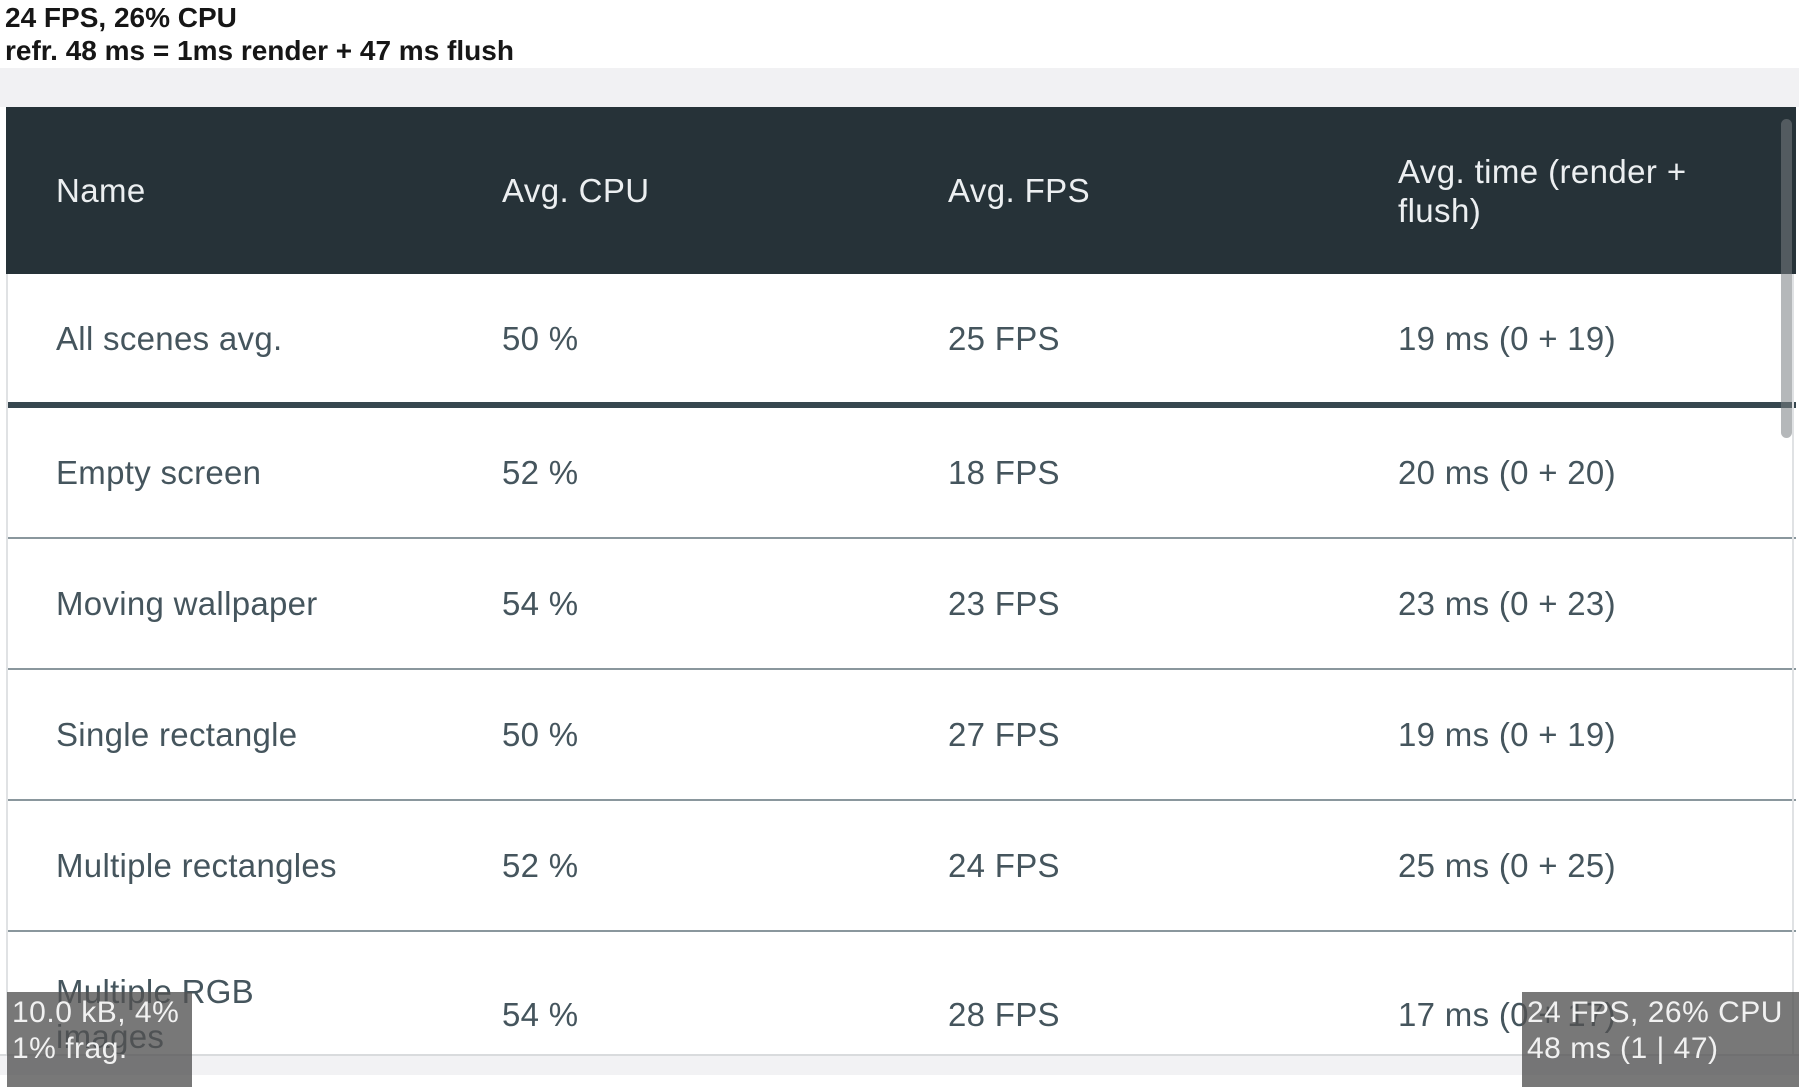 This screenshot has width=1799, height=1087. I want to click on fps-cpu-debug-overlay: 24 FPS, 26% CPU 48 ms (1 | 47), so click(1660, 1039).